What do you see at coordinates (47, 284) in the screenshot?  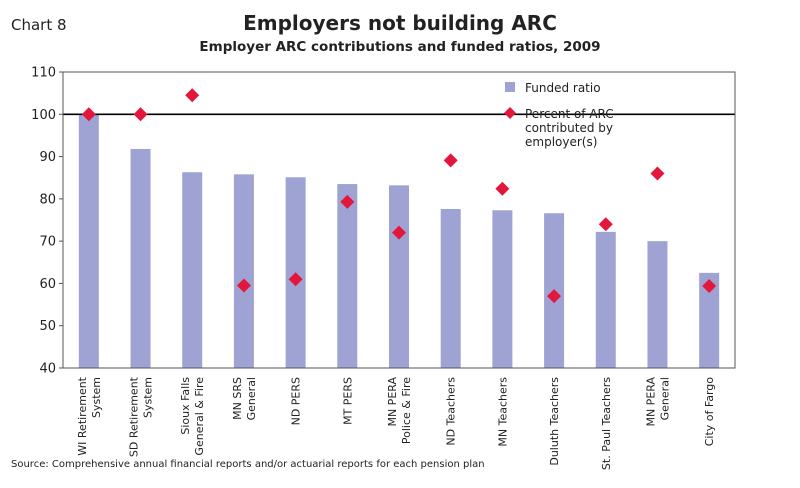 I see `y-tick-label: 60` at bounding box center [47, 284].